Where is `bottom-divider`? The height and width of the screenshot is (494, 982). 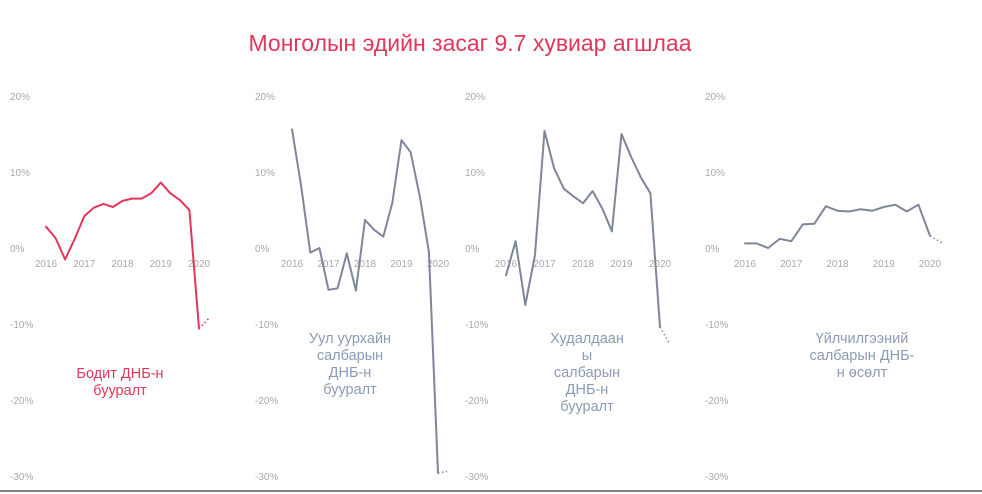
bottom-divider is located at coordinates (491, 491).